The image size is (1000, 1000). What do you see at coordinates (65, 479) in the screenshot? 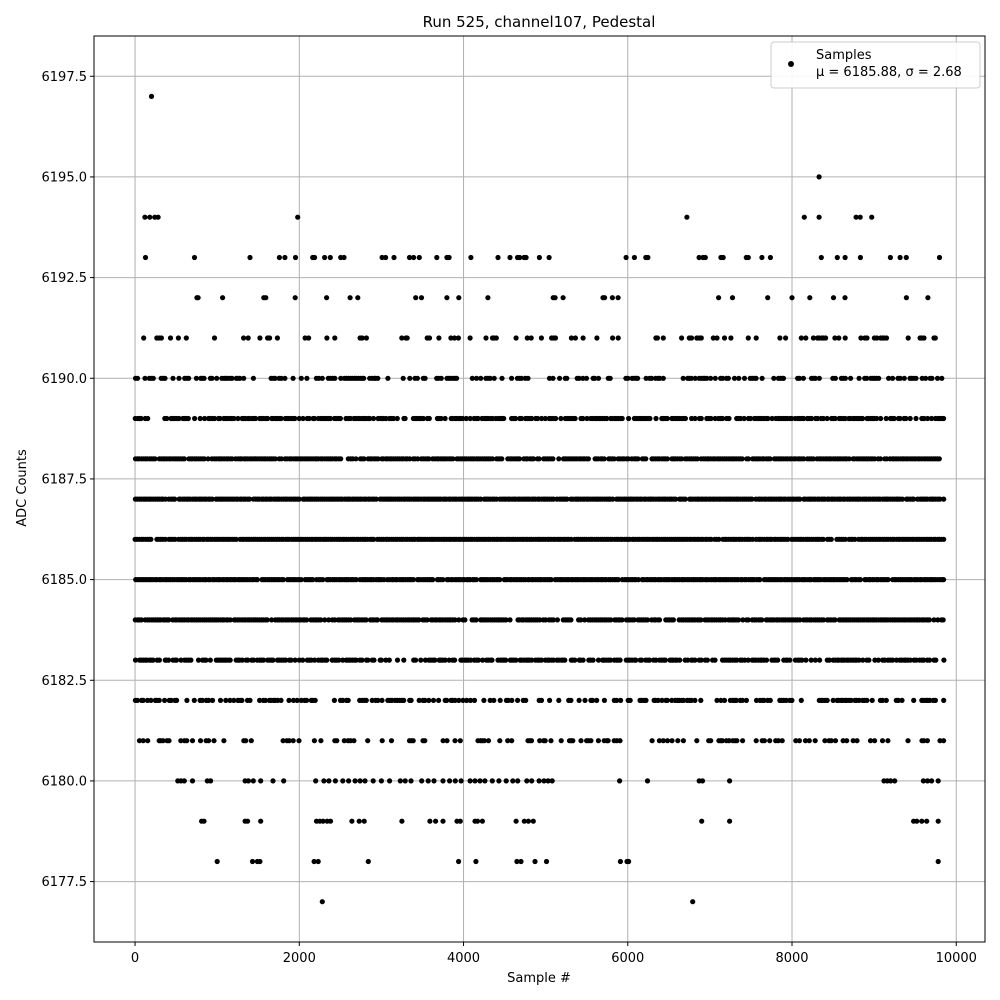
I see `y-tick-label: 6187.5` at bounding box center [65, 479].